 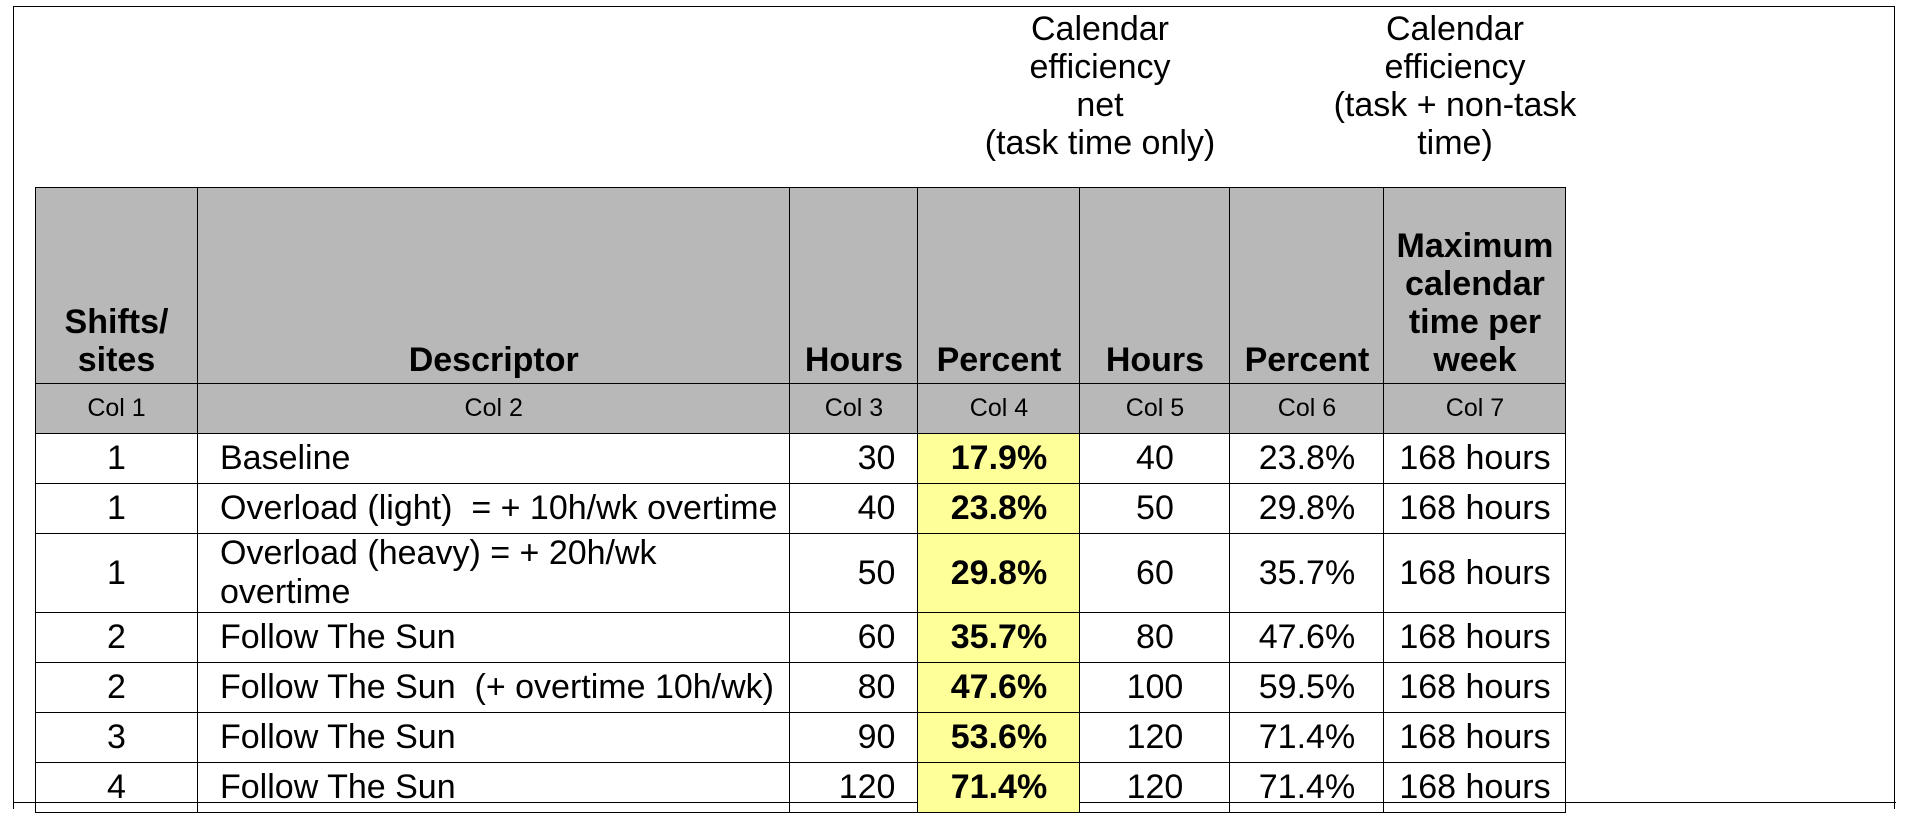 I want to click on col-header-max: Maximum calendar time per week, so click(x=1475, y=285).